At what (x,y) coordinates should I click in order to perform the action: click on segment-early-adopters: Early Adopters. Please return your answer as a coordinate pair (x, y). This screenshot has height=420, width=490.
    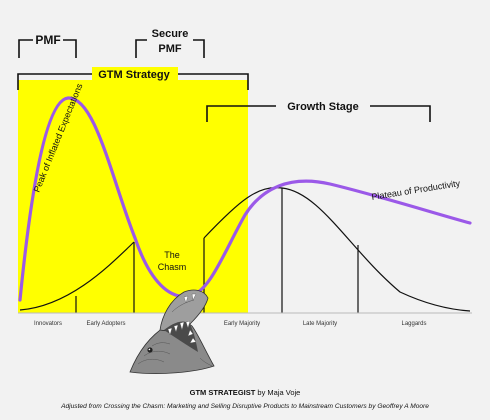
    Looking at the image, I should click on (105, 324).